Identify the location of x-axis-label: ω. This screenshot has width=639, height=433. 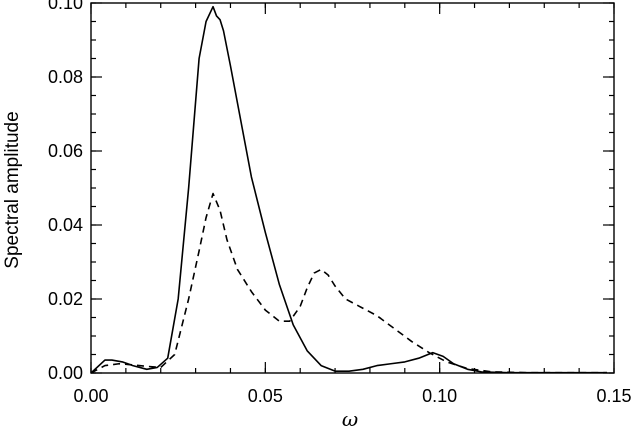
(350, 419).